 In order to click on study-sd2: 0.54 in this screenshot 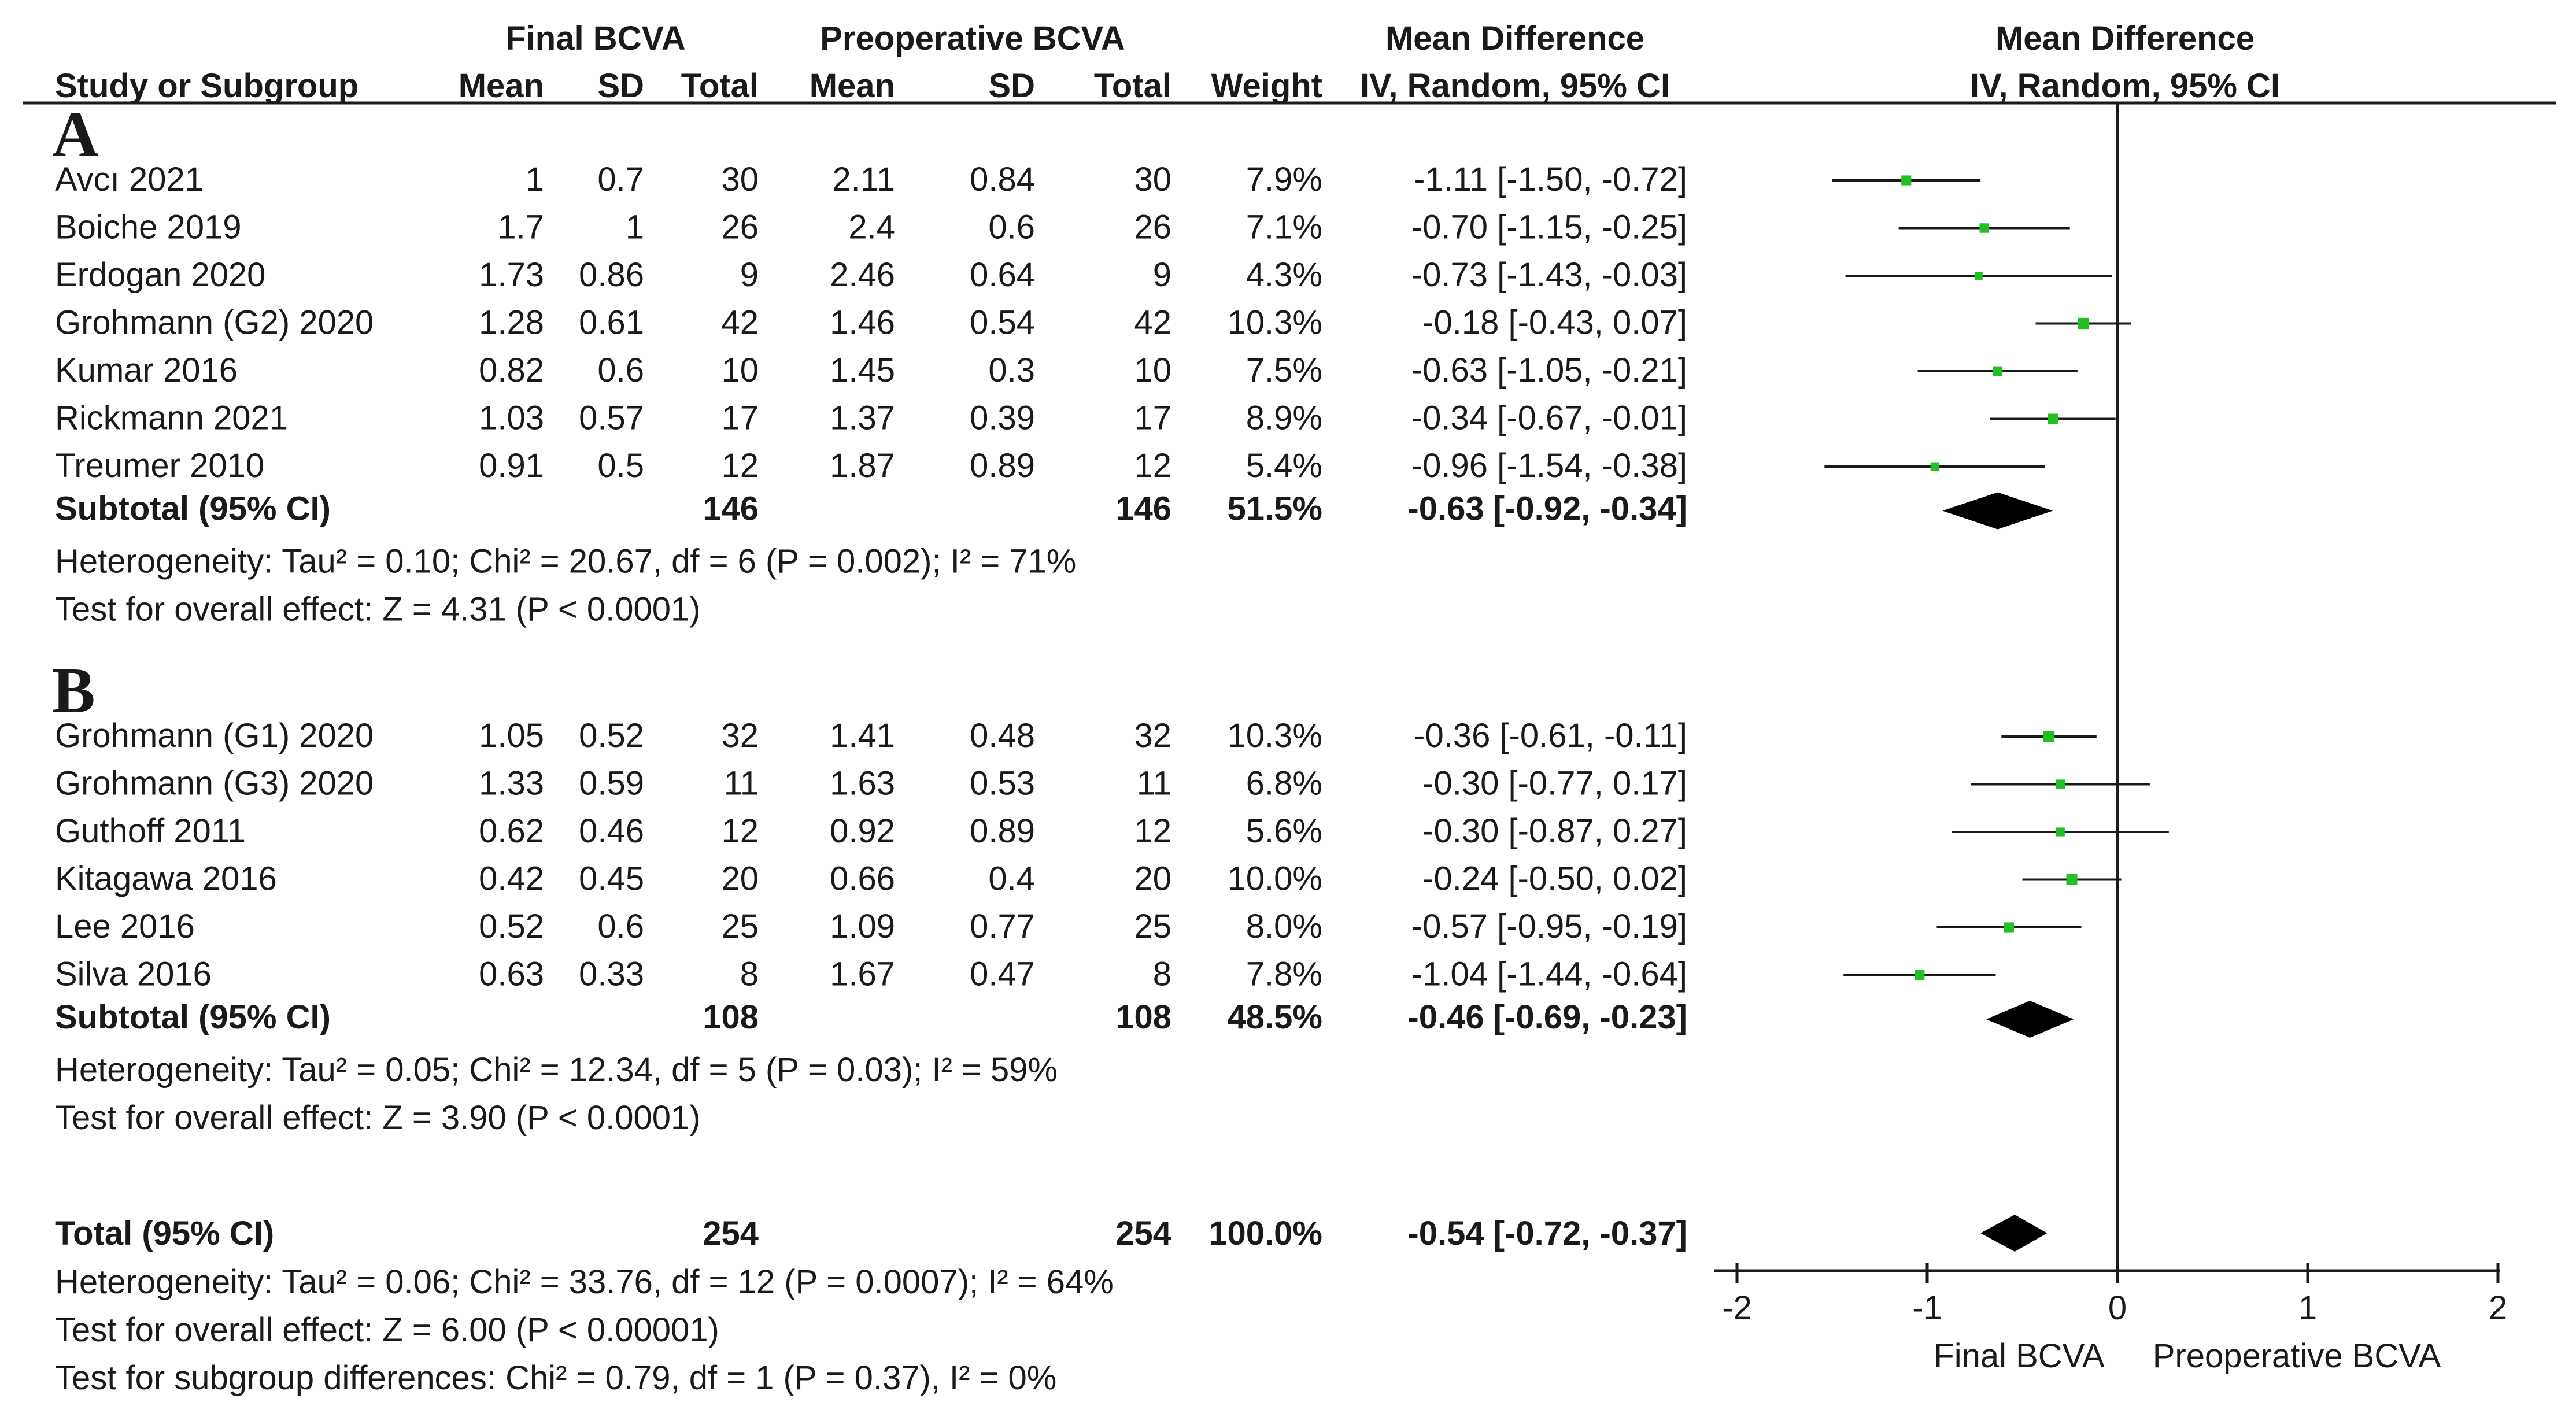, I will do `click(1002, 323)`.